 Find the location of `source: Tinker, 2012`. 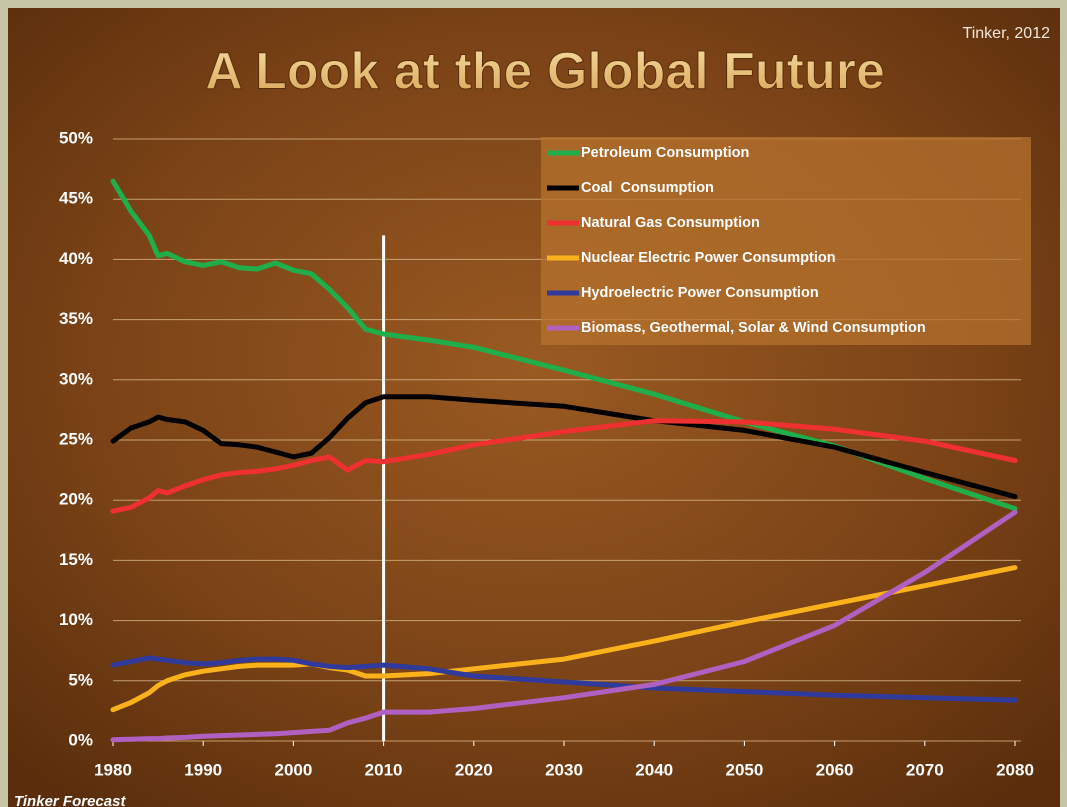

source: Tinker, 2012 is located at coordinates (1007, 33).